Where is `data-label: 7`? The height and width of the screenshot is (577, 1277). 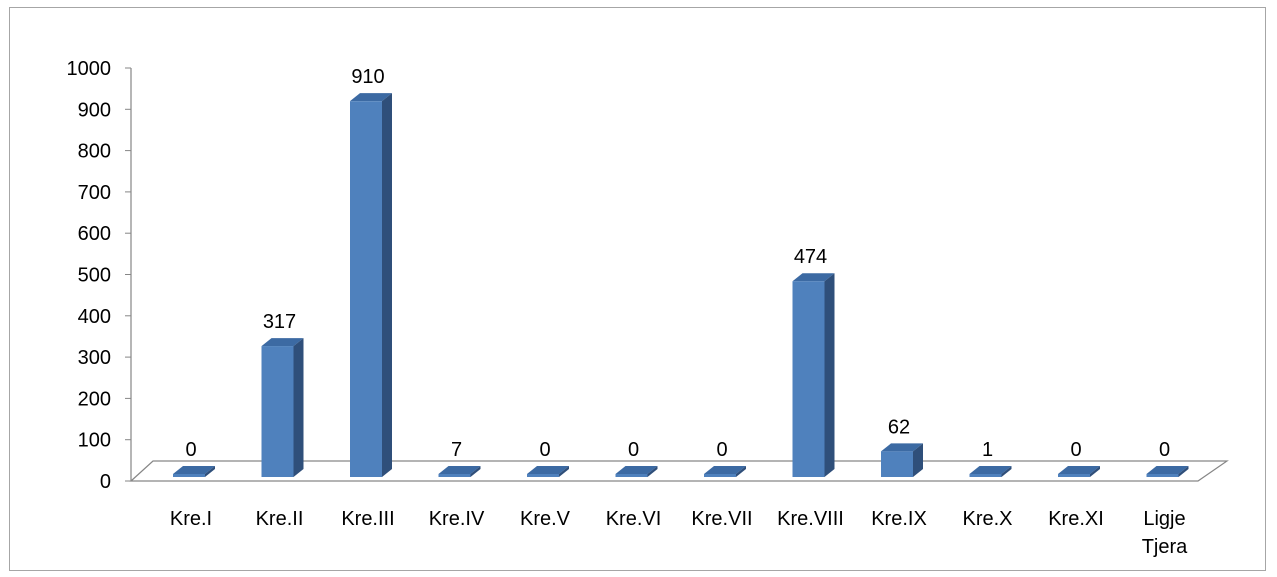
data-label: 7 is located at coordinates (456, 450).